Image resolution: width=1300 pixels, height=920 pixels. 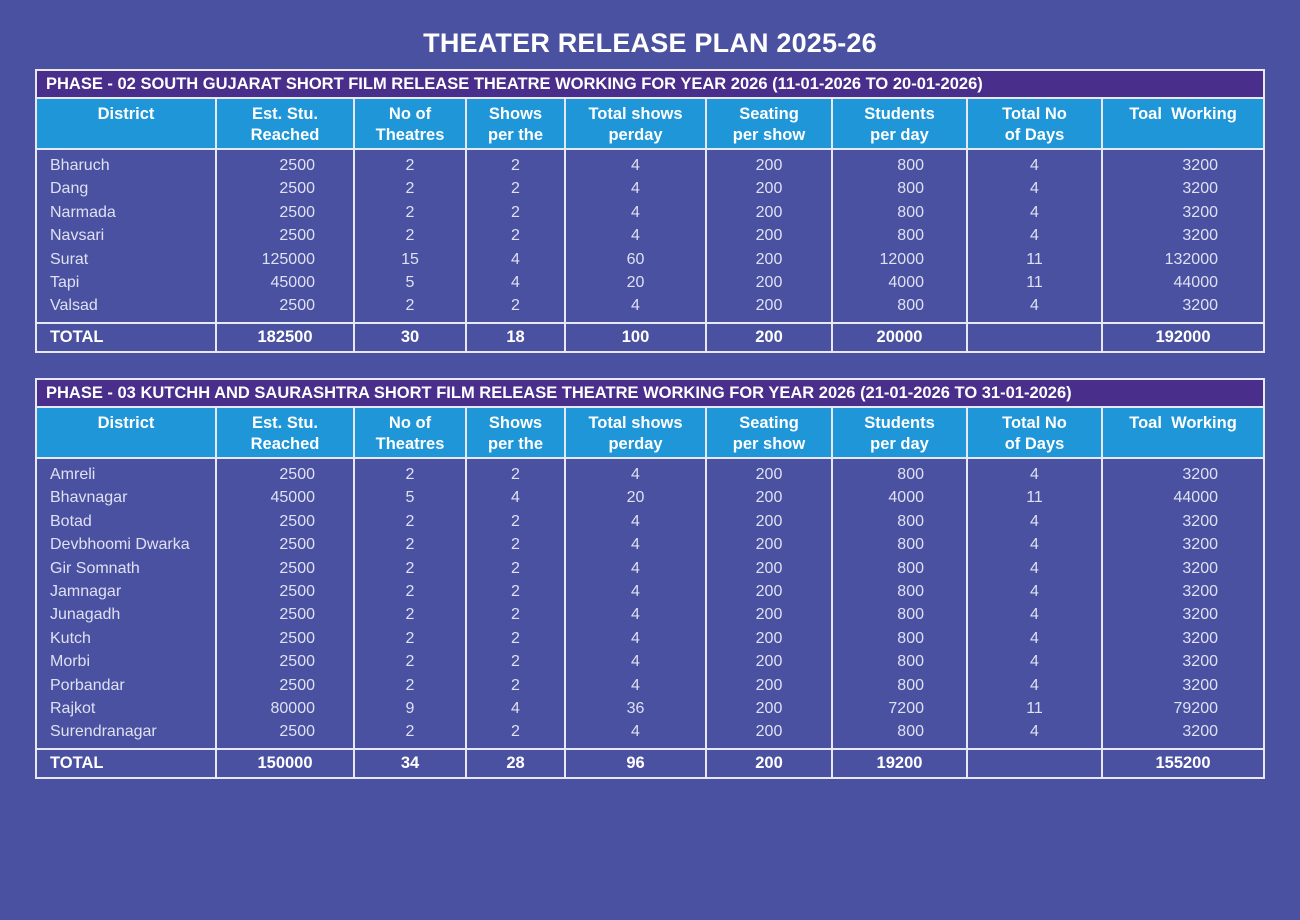 I want to click on column-header-students-per-day: Students per day, so click(x=899, y=124).